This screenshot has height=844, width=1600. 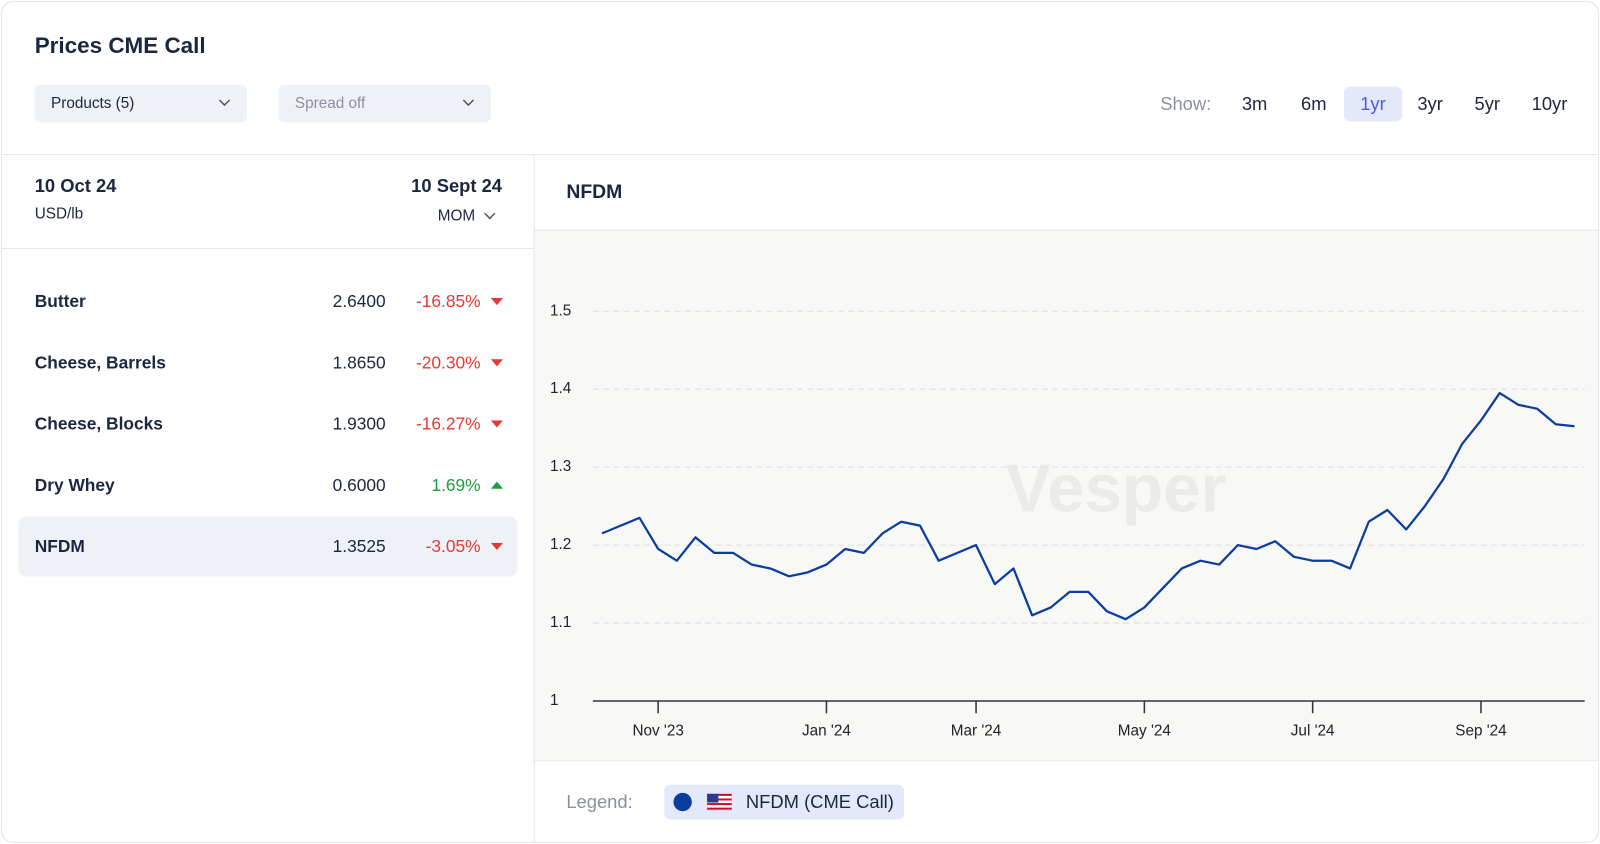 What do you see at coordinates (1186, 104) in the screenshot?
I see `show-label: Show:` at bounding box center [1186, 104].